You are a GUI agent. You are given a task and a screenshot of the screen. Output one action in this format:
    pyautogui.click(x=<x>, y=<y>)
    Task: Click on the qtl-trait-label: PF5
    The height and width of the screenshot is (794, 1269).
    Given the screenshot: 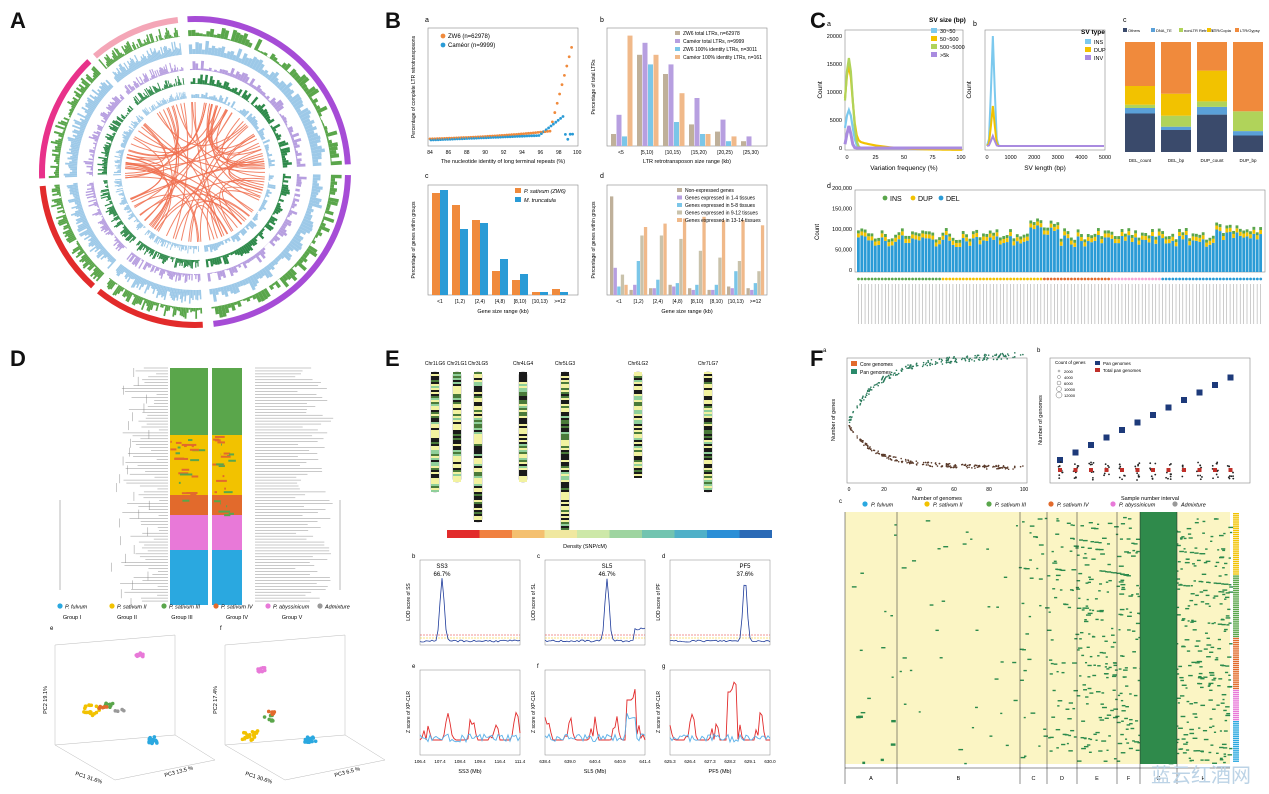 What is the action you would take?
    pyautogui.click(x=745, y=567)
    